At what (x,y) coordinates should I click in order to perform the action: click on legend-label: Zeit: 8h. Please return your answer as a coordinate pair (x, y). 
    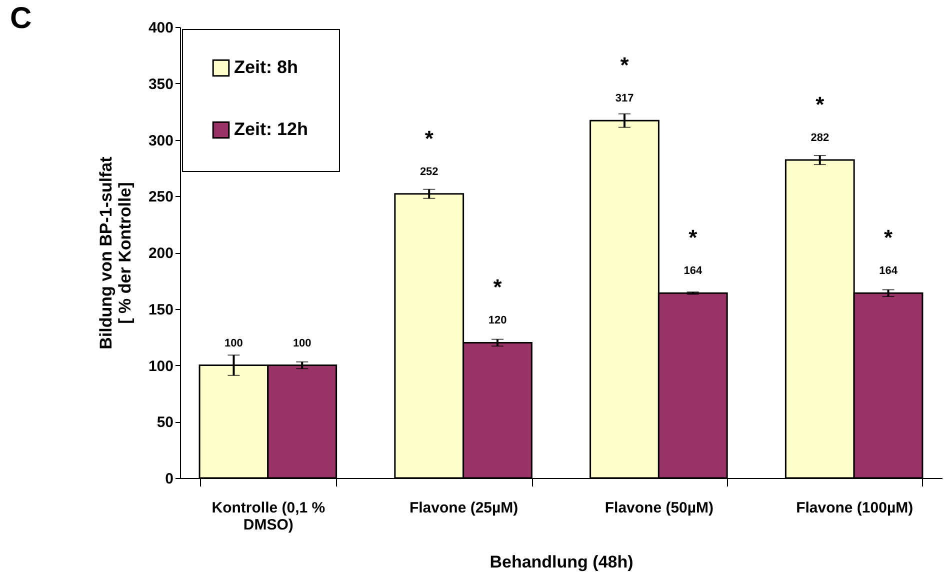
    Looking at the image, I should click on (266, 67).